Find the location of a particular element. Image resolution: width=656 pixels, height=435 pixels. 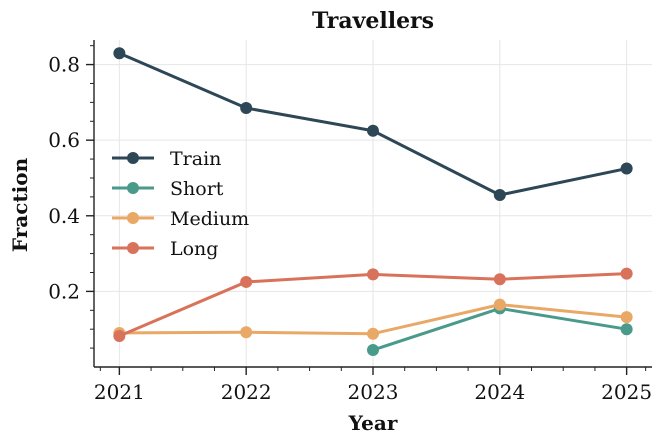

y-axis-label: Fraction is located at coordinates (20, 204).